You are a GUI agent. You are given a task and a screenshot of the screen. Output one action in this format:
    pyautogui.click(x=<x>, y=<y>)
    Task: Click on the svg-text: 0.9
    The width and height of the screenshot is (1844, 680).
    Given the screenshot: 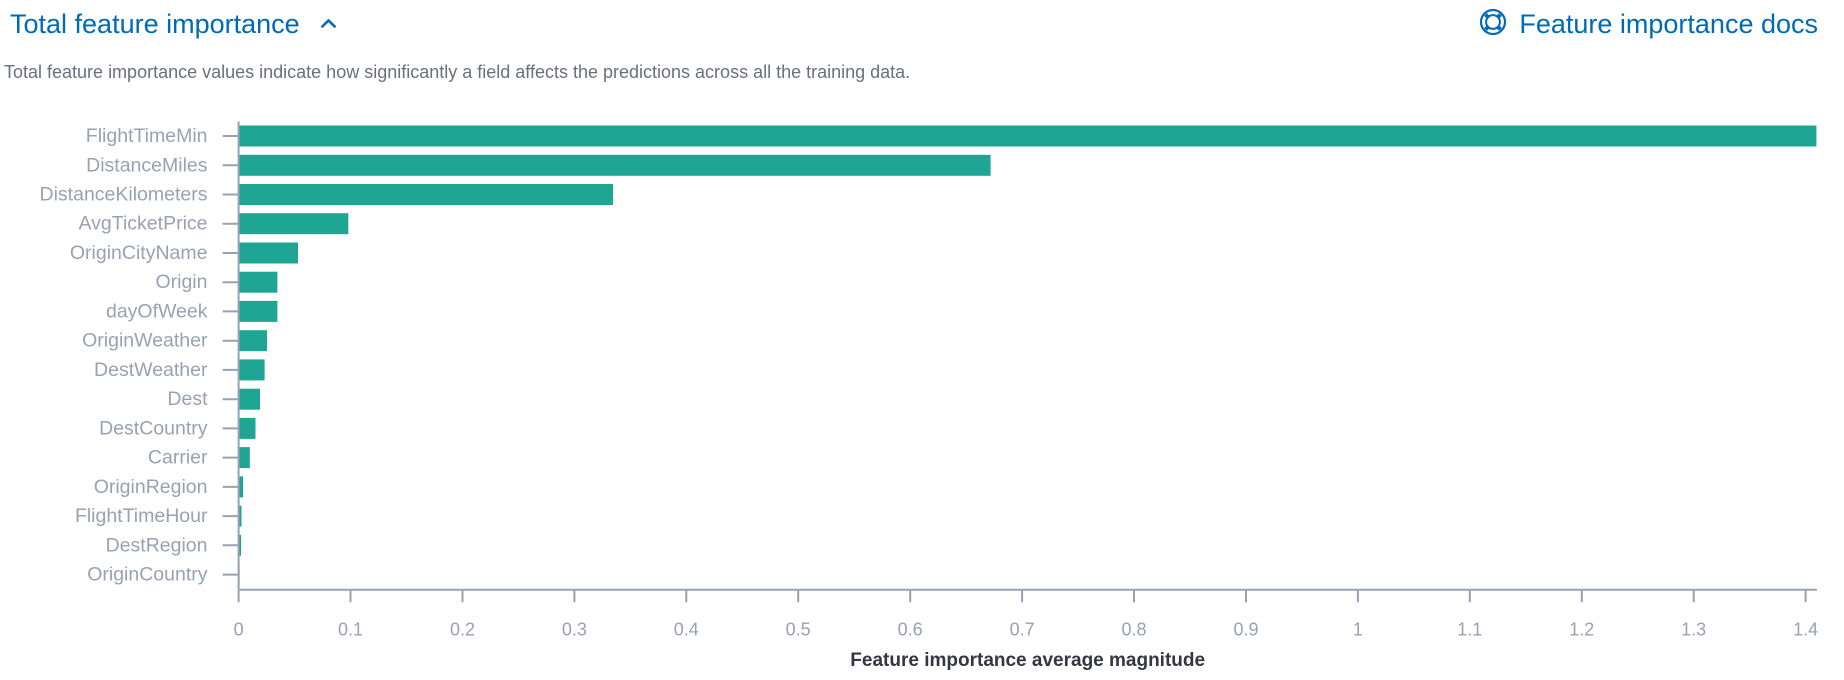 What is the action you would take?
    pyautogui.click(x=1245, y=630)
    